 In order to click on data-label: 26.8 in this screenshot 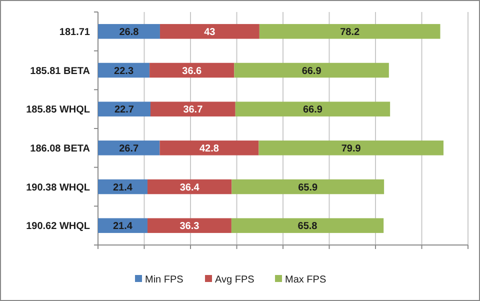, I will do `click(129, 32)`.